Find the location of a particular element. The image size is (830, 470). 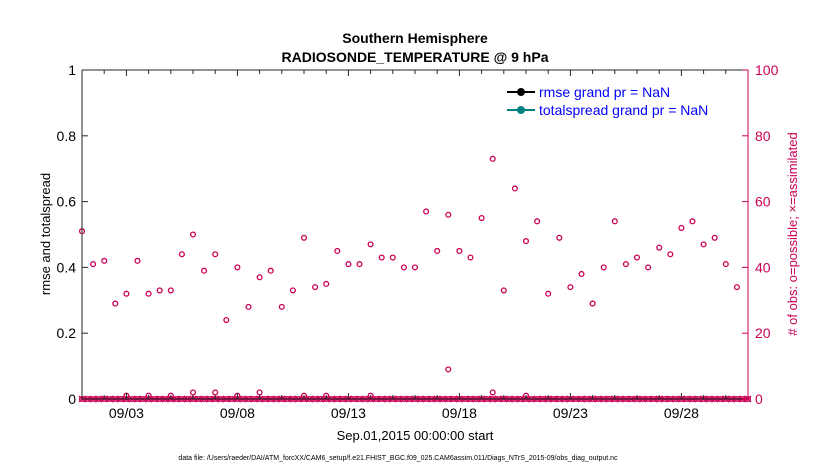

y-left-tick-label: 0.4 is located at coordinates (67, 267).